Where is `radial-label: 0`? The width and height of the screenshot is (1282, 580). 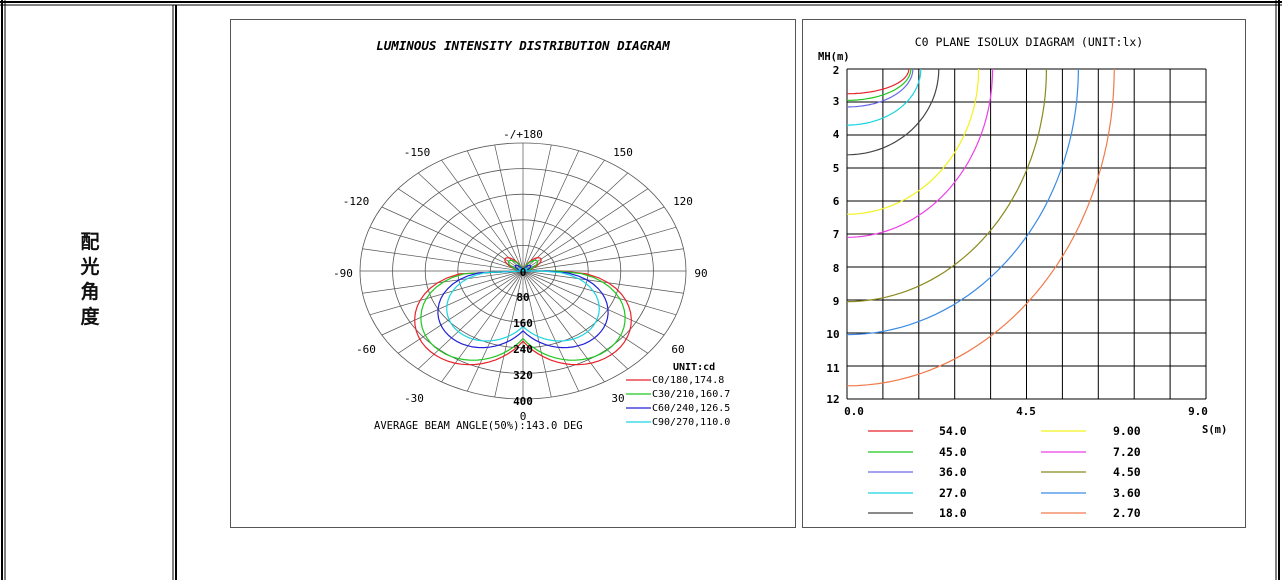 radial-label: 0 is located at coordinates (523, 272).